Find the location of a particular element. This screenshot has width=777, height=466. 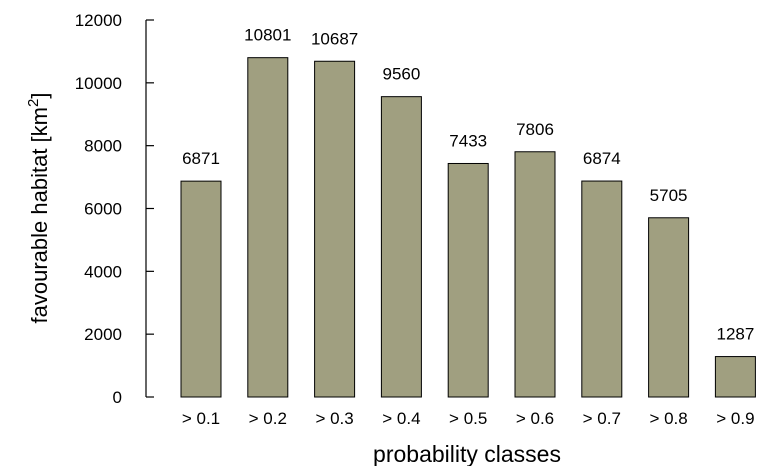

x-axis-title: probability classes is located at coordinates (467, 453).